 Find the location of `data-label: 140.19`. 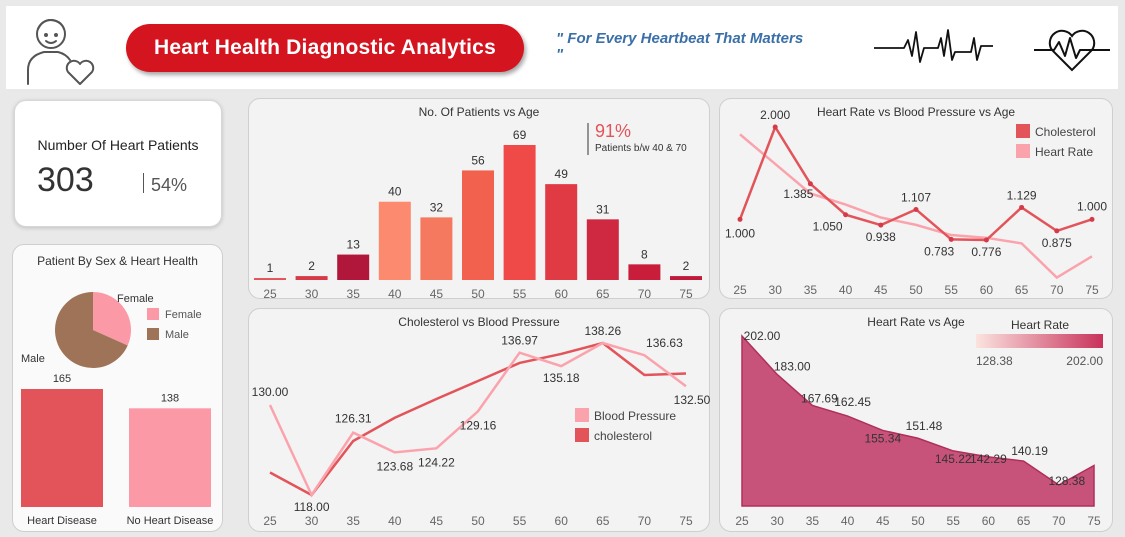

data-label: 140.19 is located at coordinates (1029, 451).